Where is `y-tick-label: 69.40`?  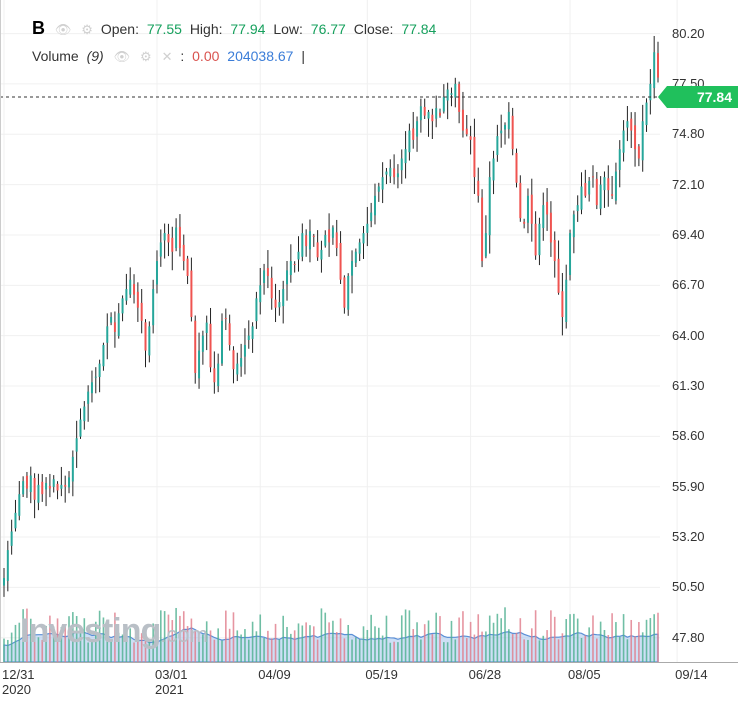
y-tick-label: 69.40 is located at coordinates (688, 234).